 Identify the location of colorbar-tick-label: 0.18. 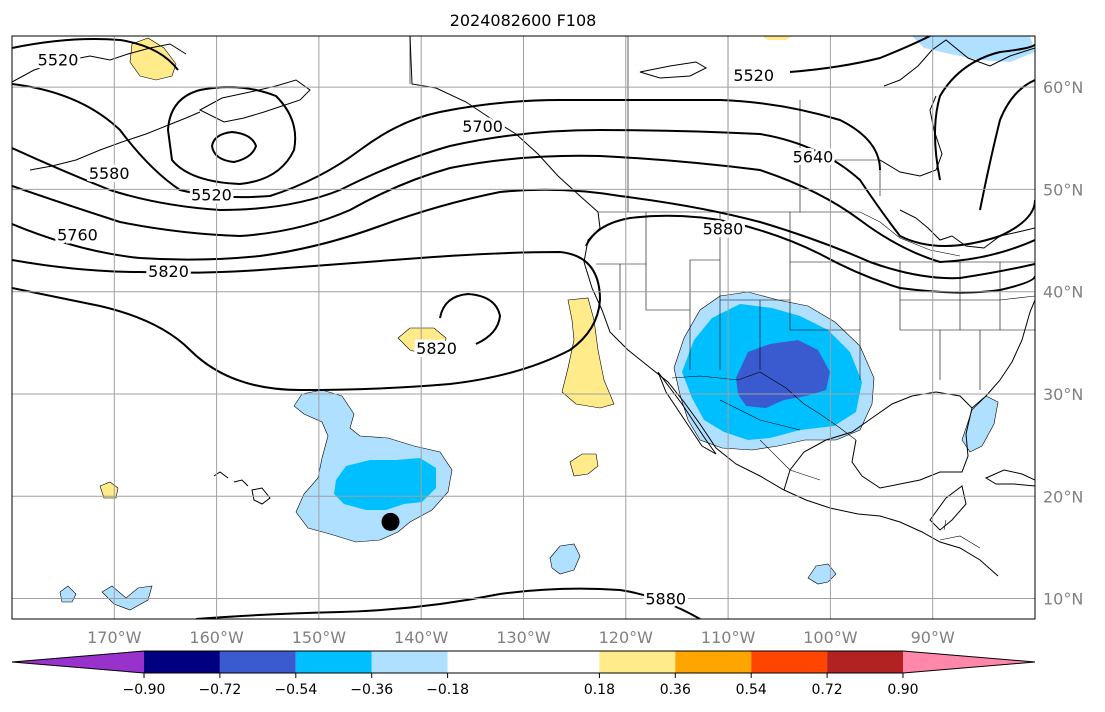
(599, 690).